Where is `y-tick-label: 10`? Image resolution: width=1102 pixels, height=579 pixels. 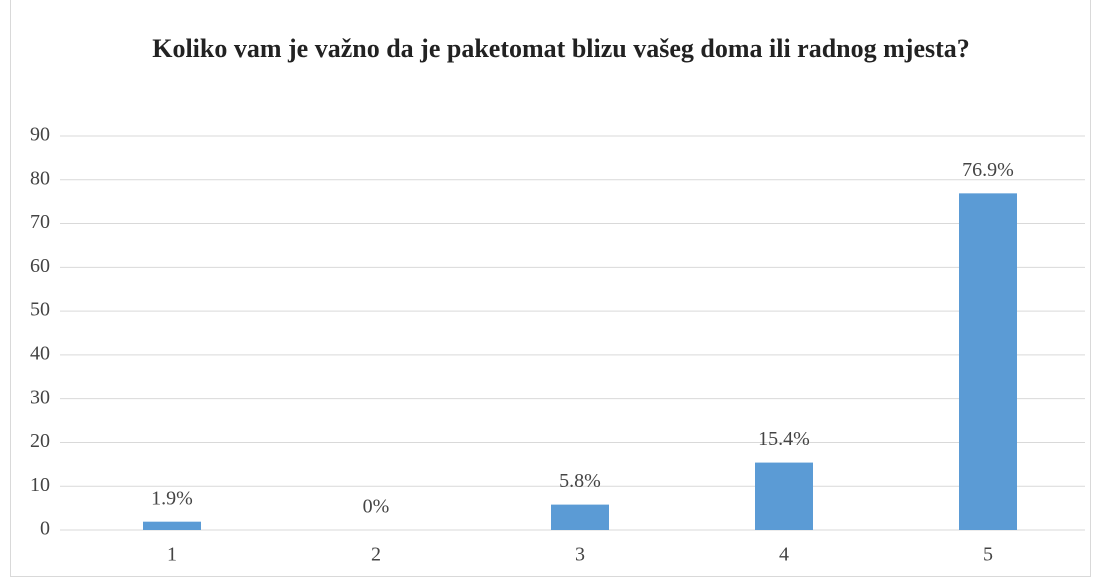 y-tick-label: 10 is located at coordinates (40, 485).